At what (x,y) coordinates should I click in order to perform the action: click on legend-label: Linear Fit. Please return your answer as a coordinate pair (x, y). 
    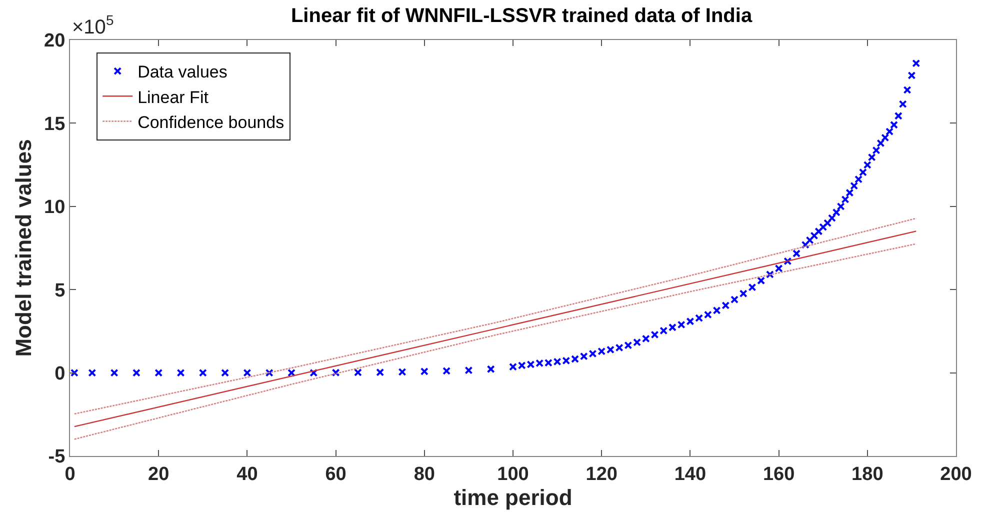
    Looking at the image, I should click on (173, 97).